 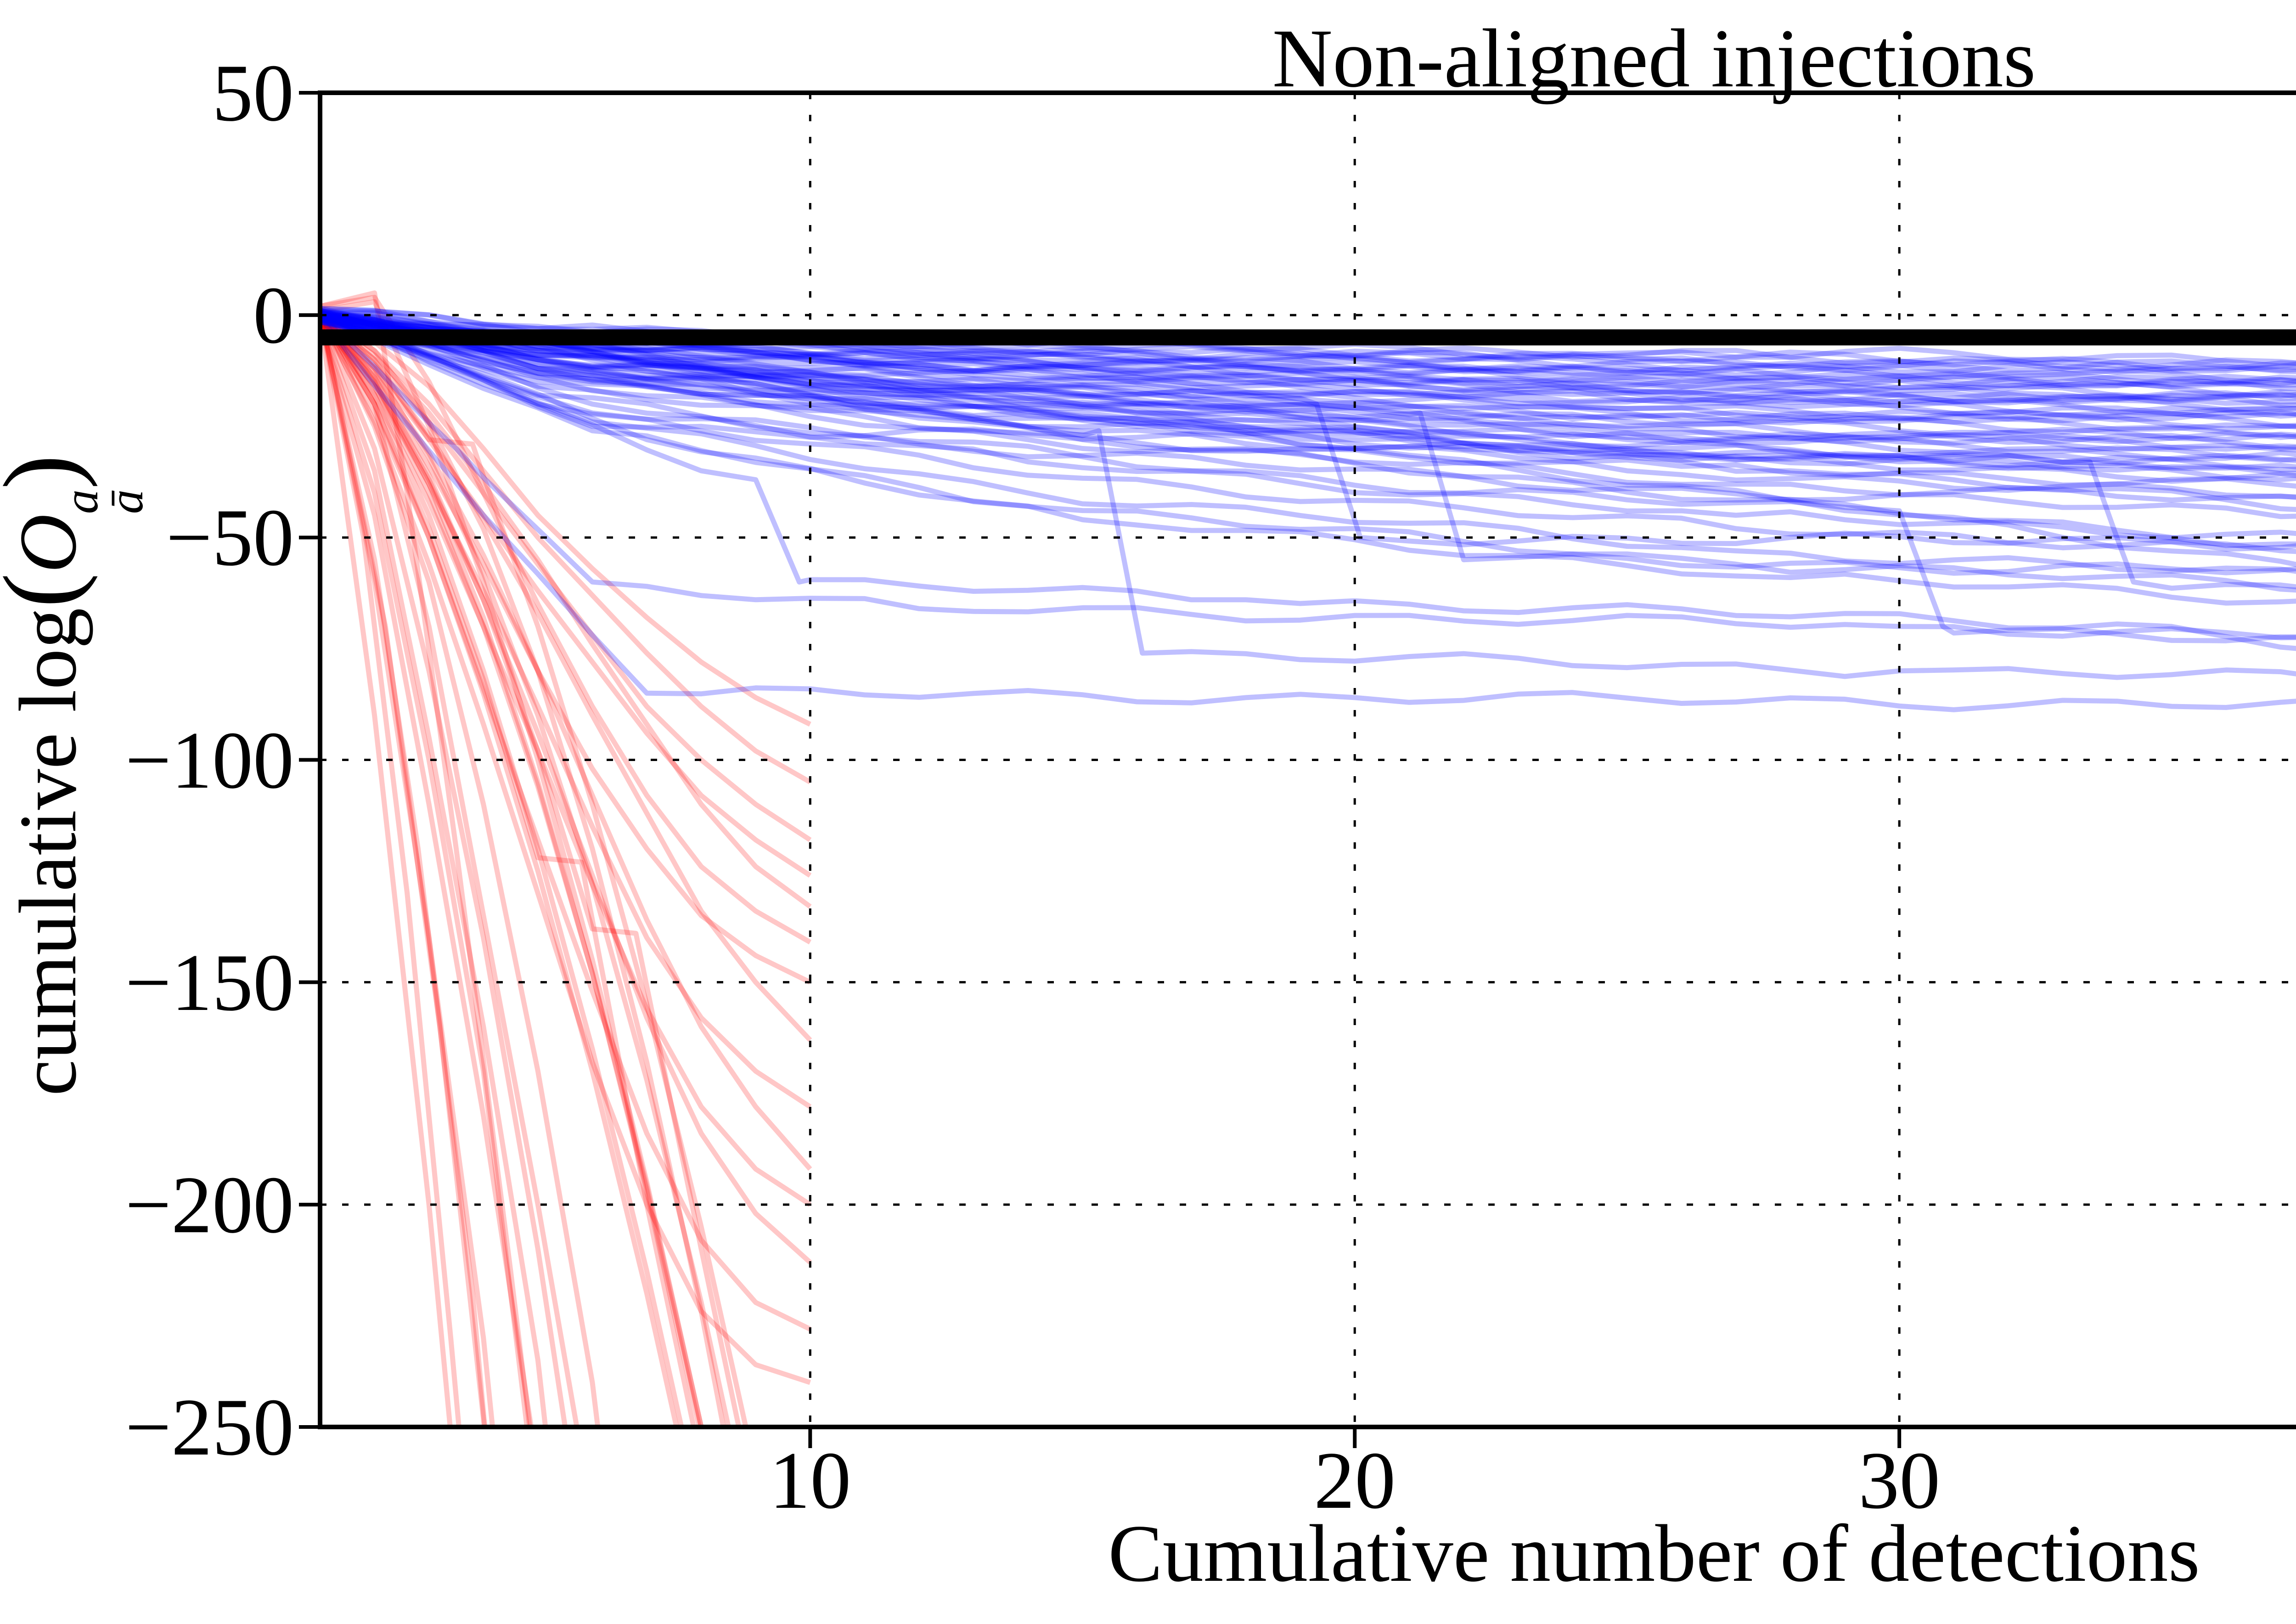 What do you see at coordinates (1654, 1553) in the screenshot?
I see `x-axis-label: Cumulative number of detections` at bounding box center [1654, 1553].